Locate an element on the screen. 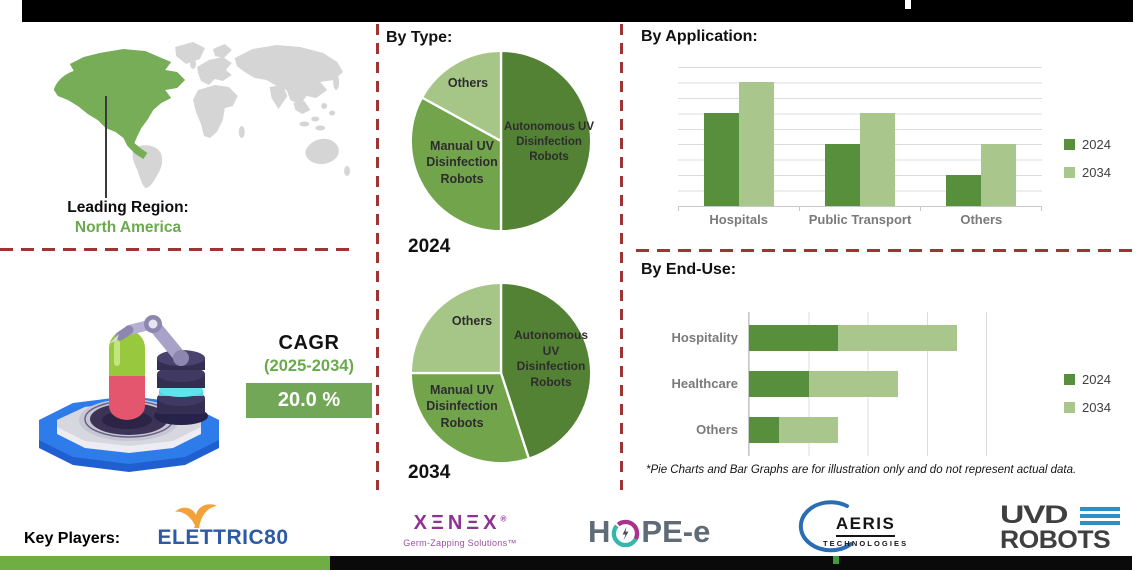 The image size is (1140, 570). hope-e-wordmark-right: PE-e is located at coordinates (676, 531).